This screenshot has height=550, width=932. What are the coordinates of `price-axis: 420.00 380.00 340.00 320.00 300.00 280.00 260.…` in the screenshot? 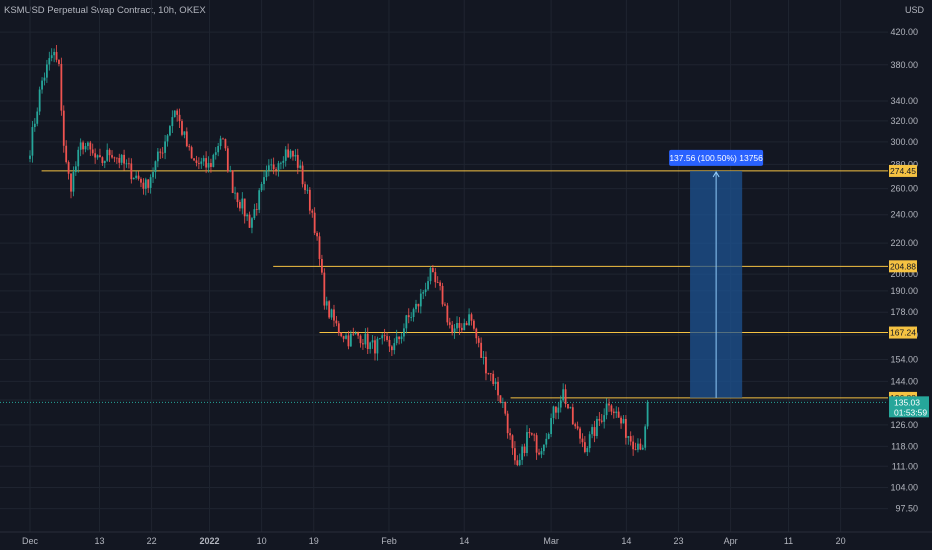 It's located at (909, 270).